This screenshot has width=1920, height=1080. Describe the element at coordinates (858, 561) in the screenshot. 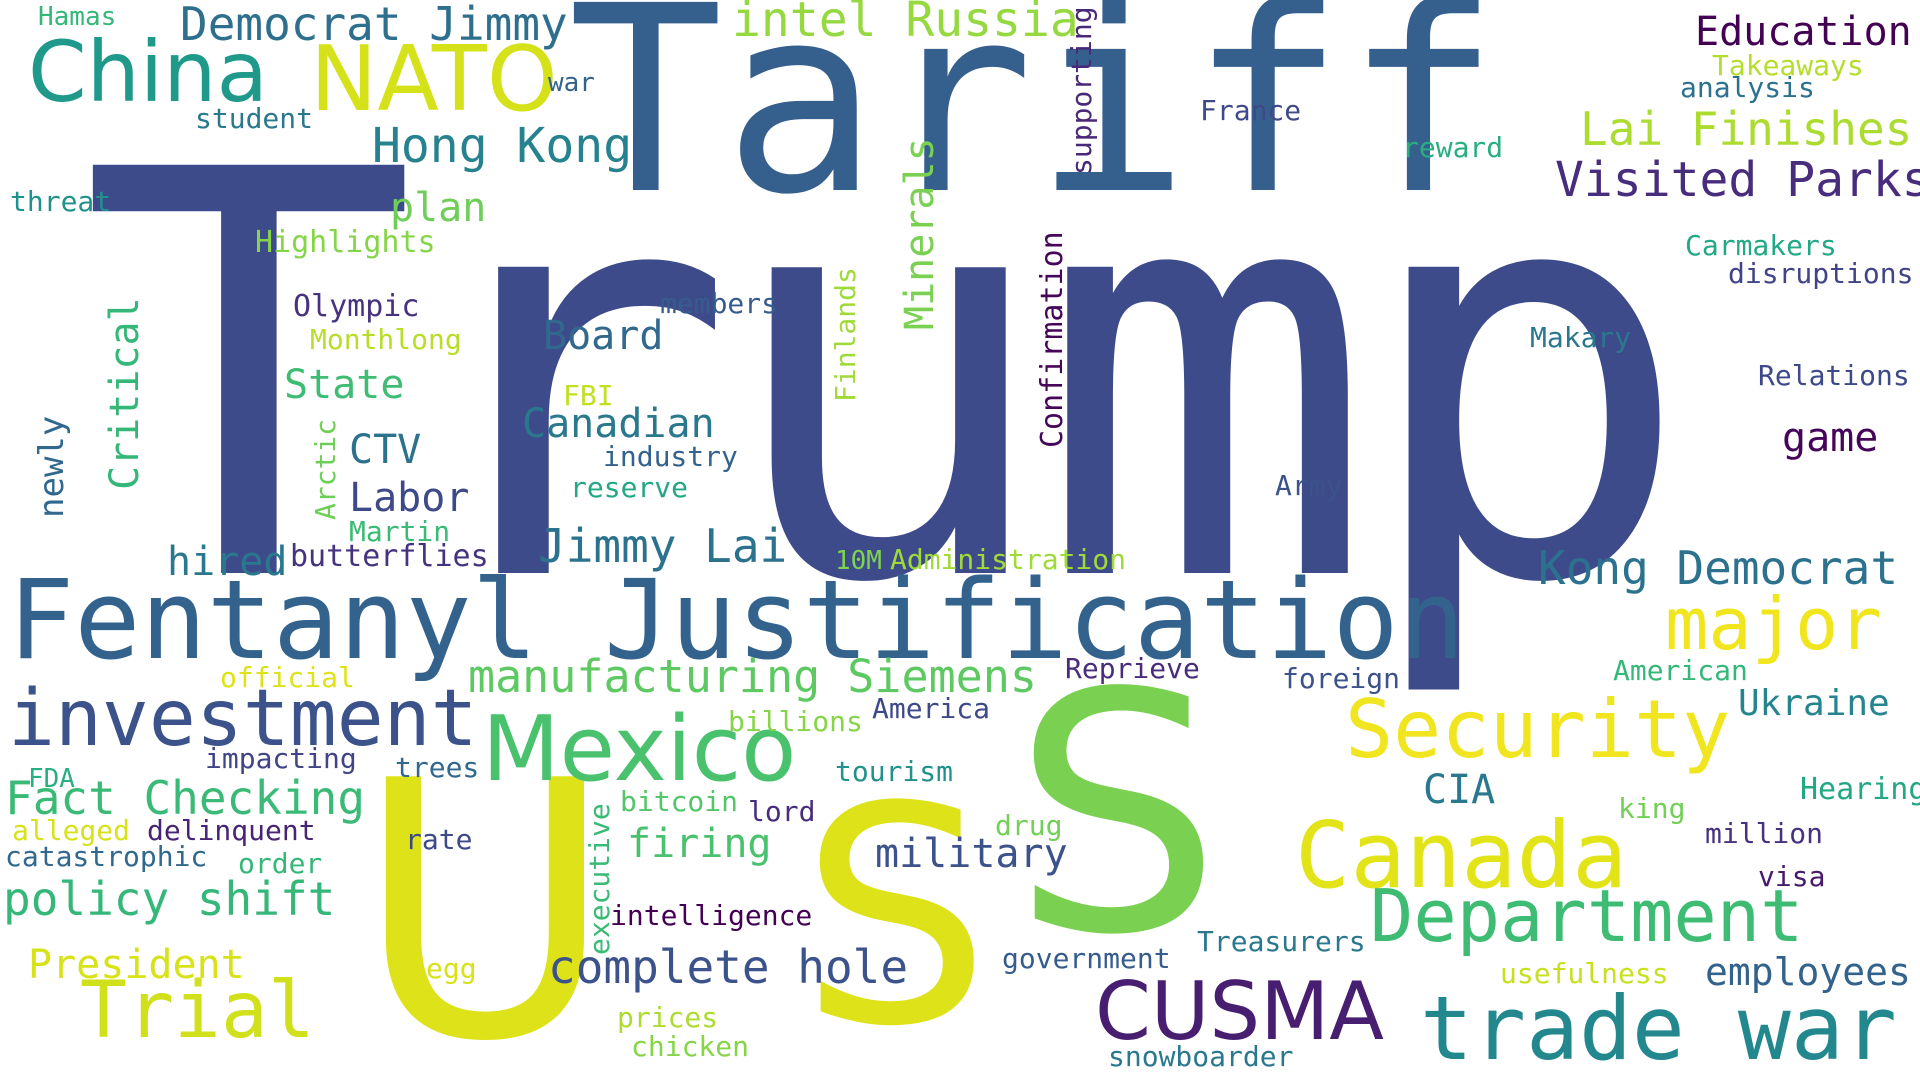

I see `word-10m: 10M` at that location.